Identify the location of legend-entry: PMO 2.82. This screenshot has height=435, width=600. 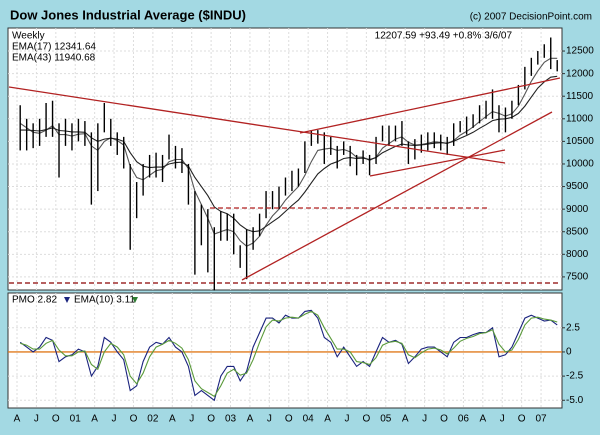
(34, 300).